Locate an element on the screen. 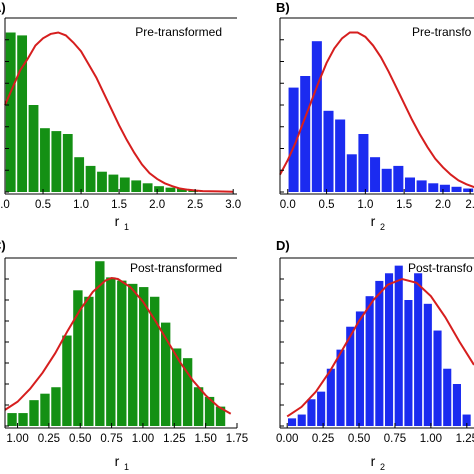 This screenshot has width=474, height=474. panel-title: Post-transformed is located at coordinates (176, 268).